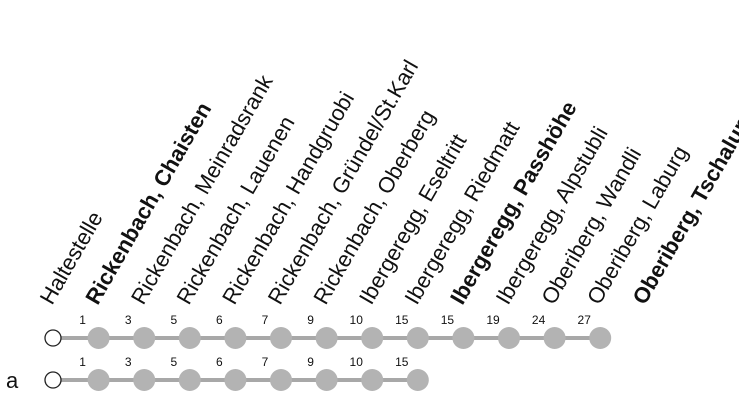 This screenshot has height=394, width=739. What do you see at coordinates (12, 380) in the screenshot?
I see `variant-label: a` at bounding box center [12, 380].